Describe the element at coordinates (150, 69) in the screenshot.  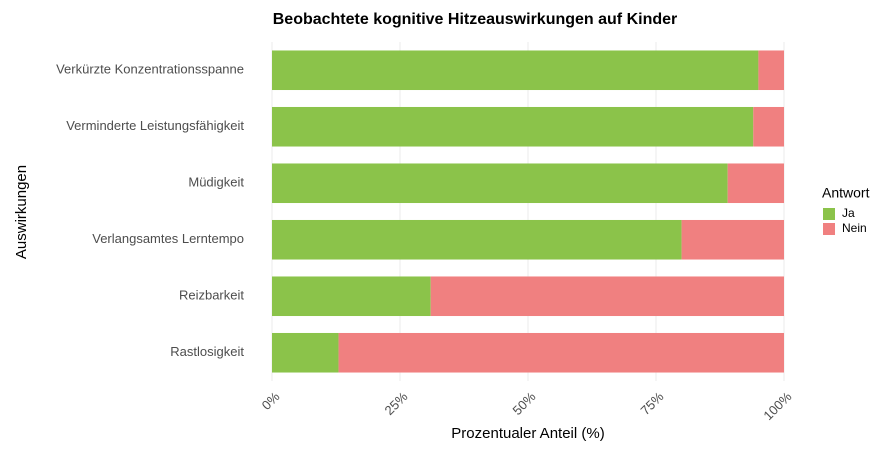
I see `y-tick-label: Verkürzte Konzentrationsspanne` at that location.